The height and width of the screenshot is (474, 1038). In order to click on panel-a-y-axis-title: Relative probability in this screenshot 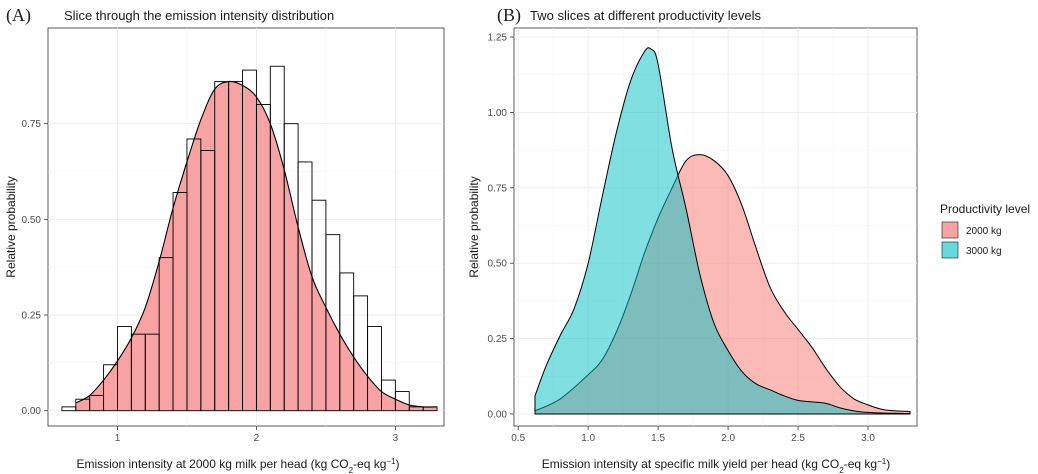, I will do `click(11, 226)`.